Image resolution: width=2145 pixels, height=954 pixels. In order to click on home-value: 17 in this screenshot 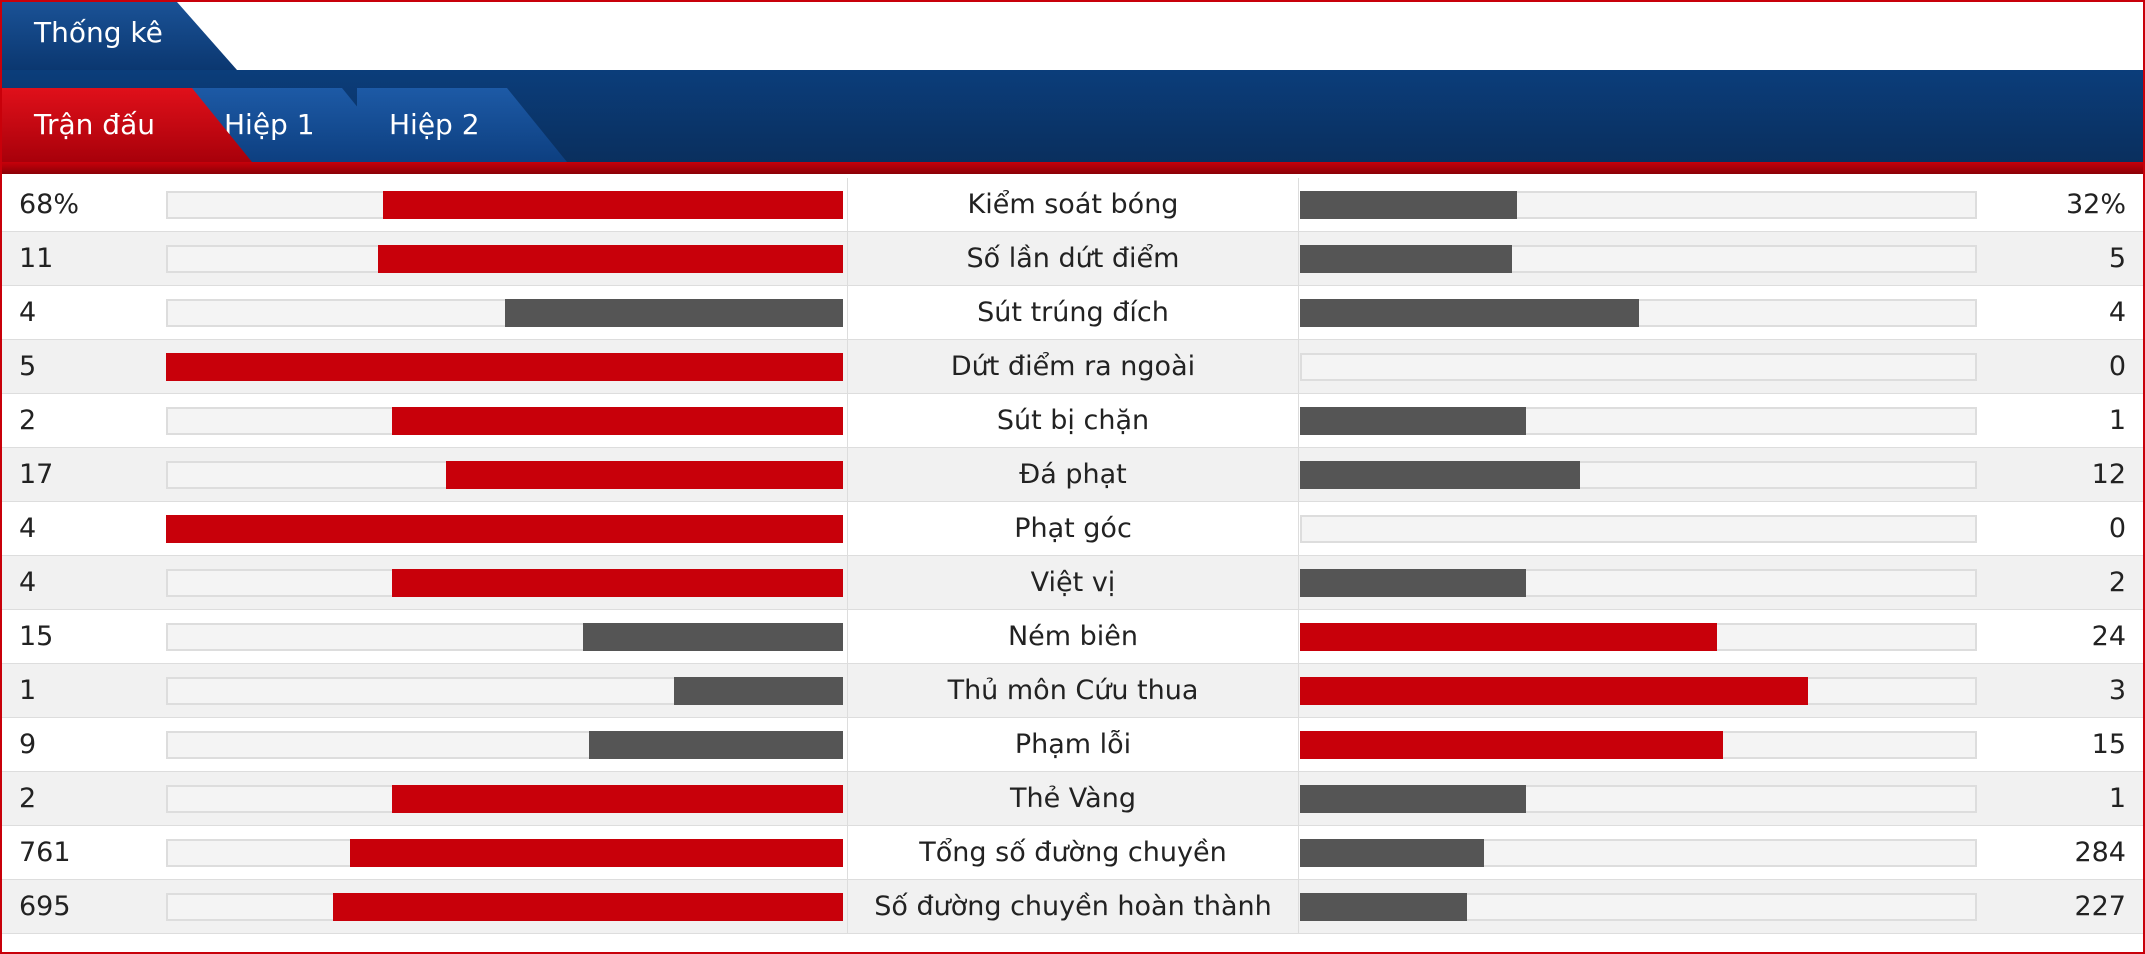, I will do `click(36, 474)`.